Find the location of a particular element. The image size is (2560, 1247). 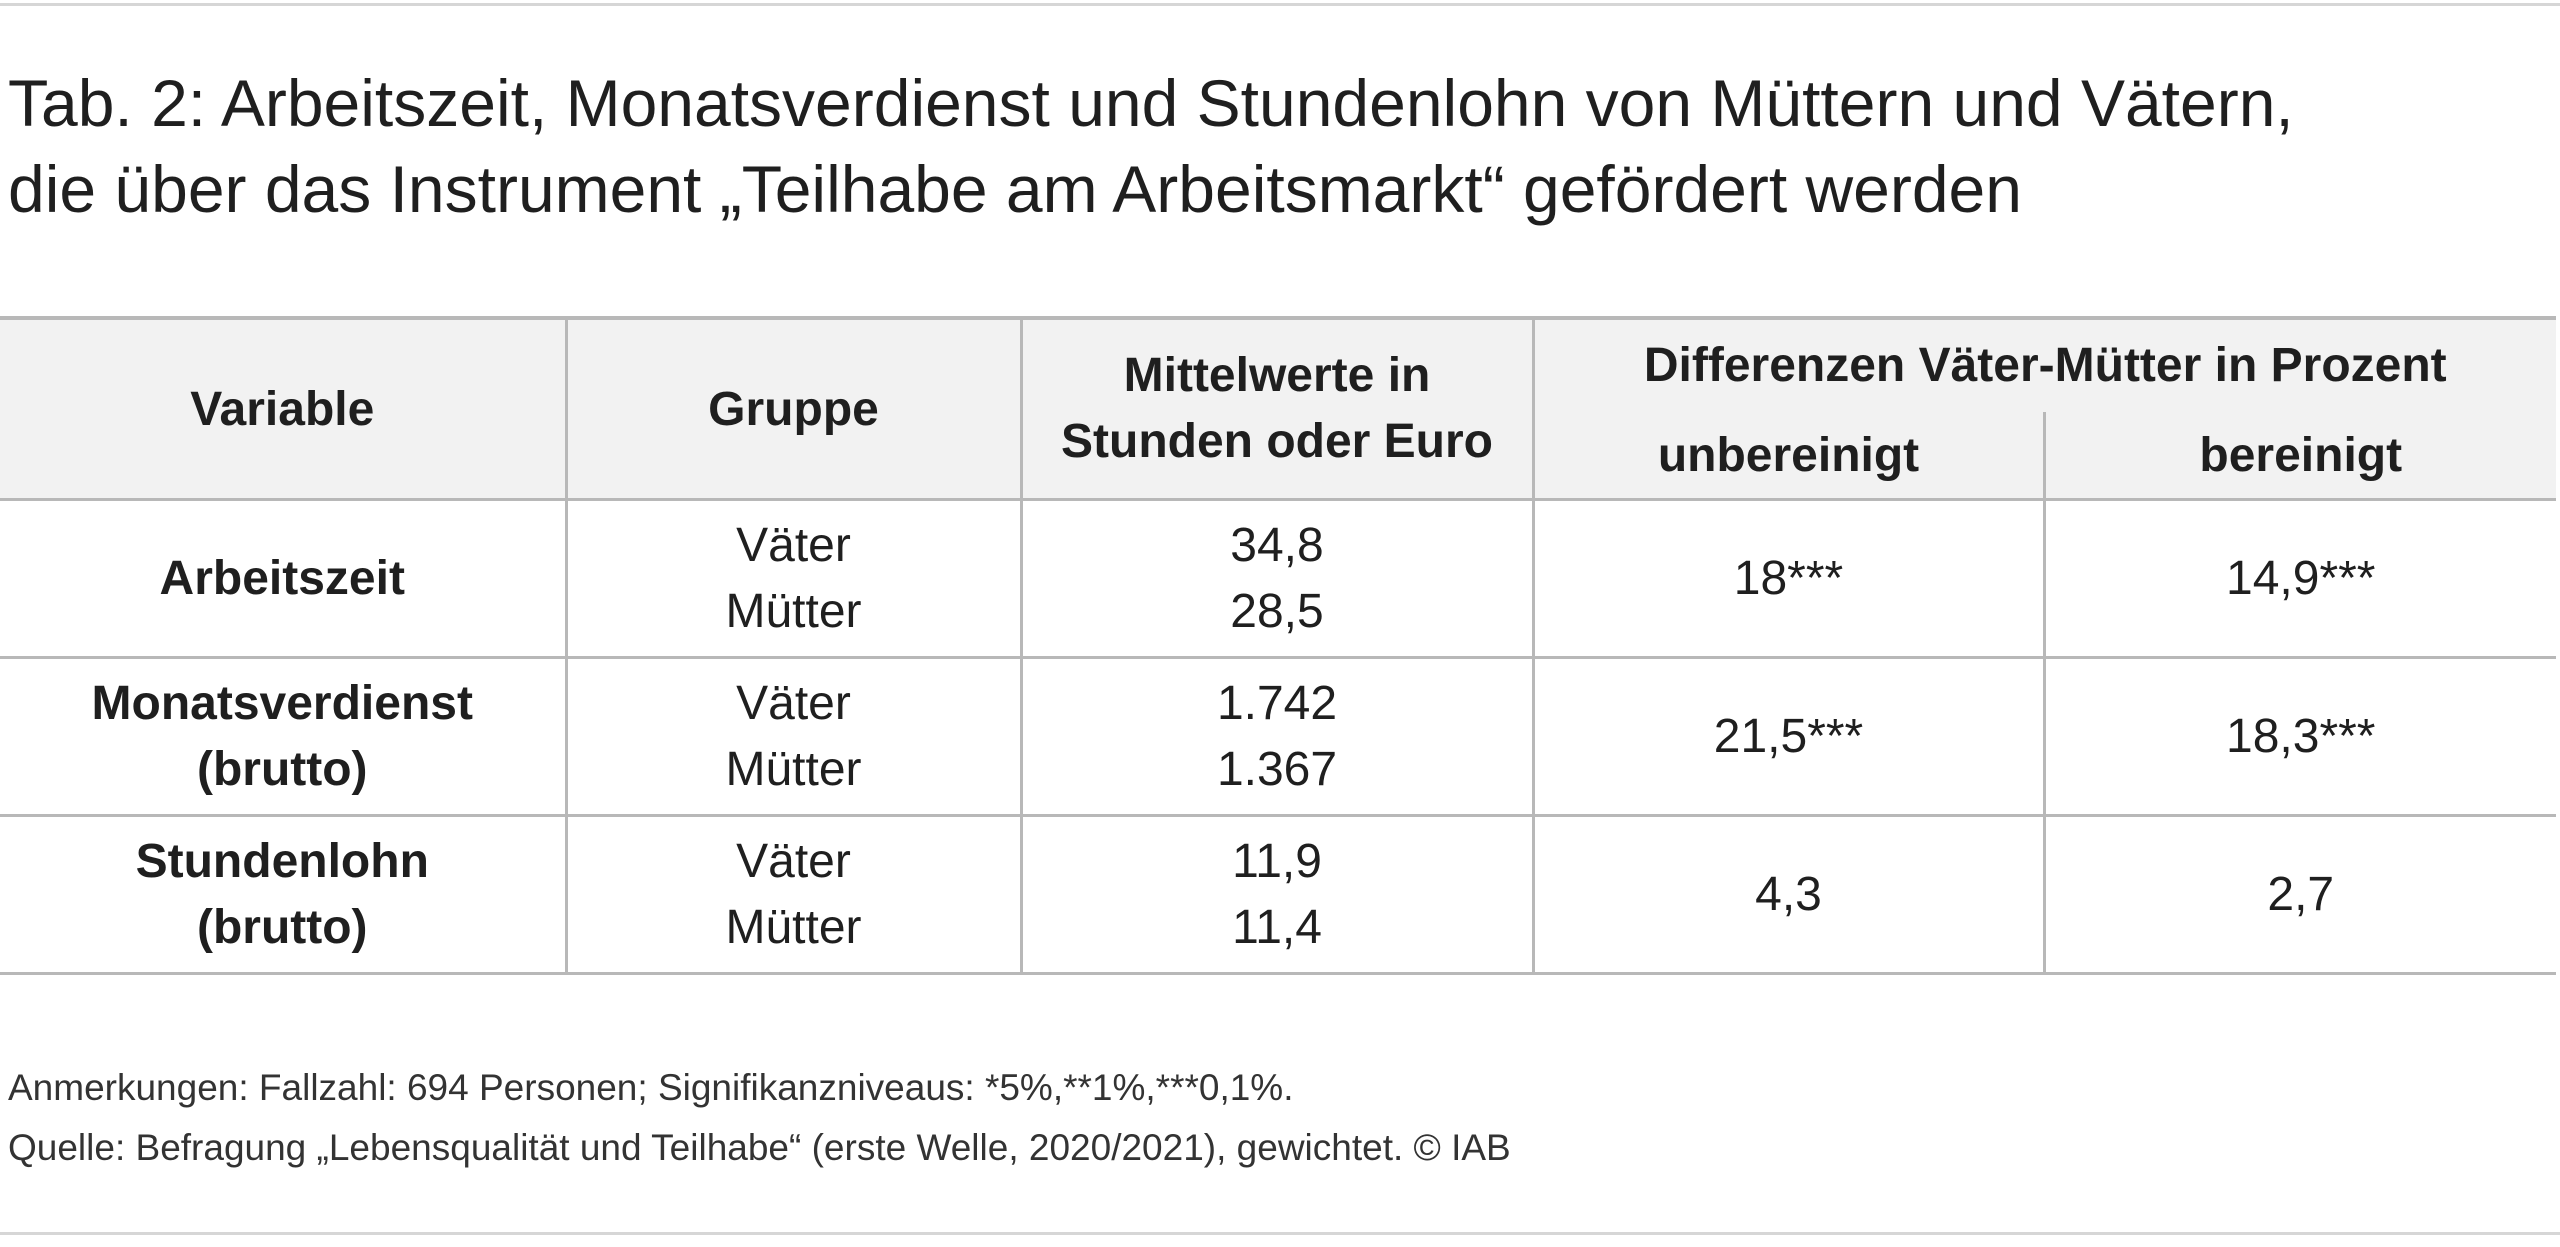

cell-unbereinigt: 21,5*** is located at coordinates (1787, 737).